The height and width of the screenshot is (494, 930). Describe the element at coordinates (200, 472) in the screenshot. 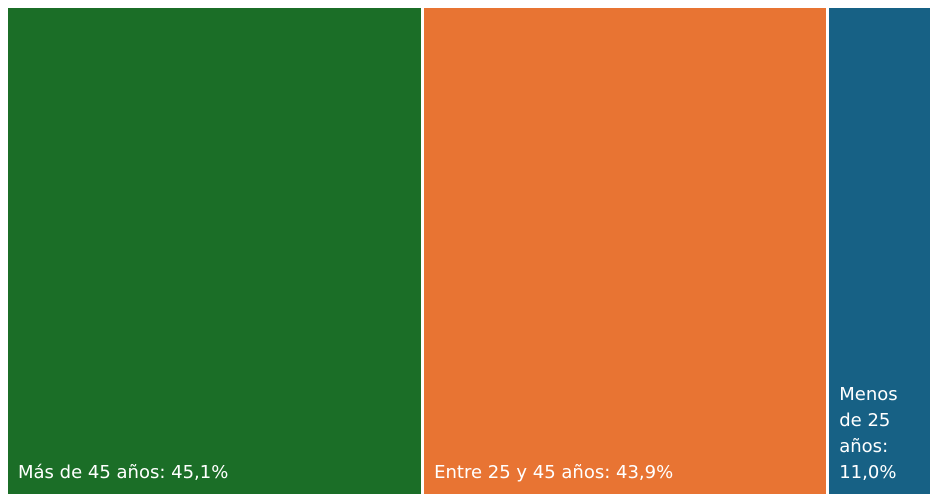

I see `value-label: 45,1%` at that location.